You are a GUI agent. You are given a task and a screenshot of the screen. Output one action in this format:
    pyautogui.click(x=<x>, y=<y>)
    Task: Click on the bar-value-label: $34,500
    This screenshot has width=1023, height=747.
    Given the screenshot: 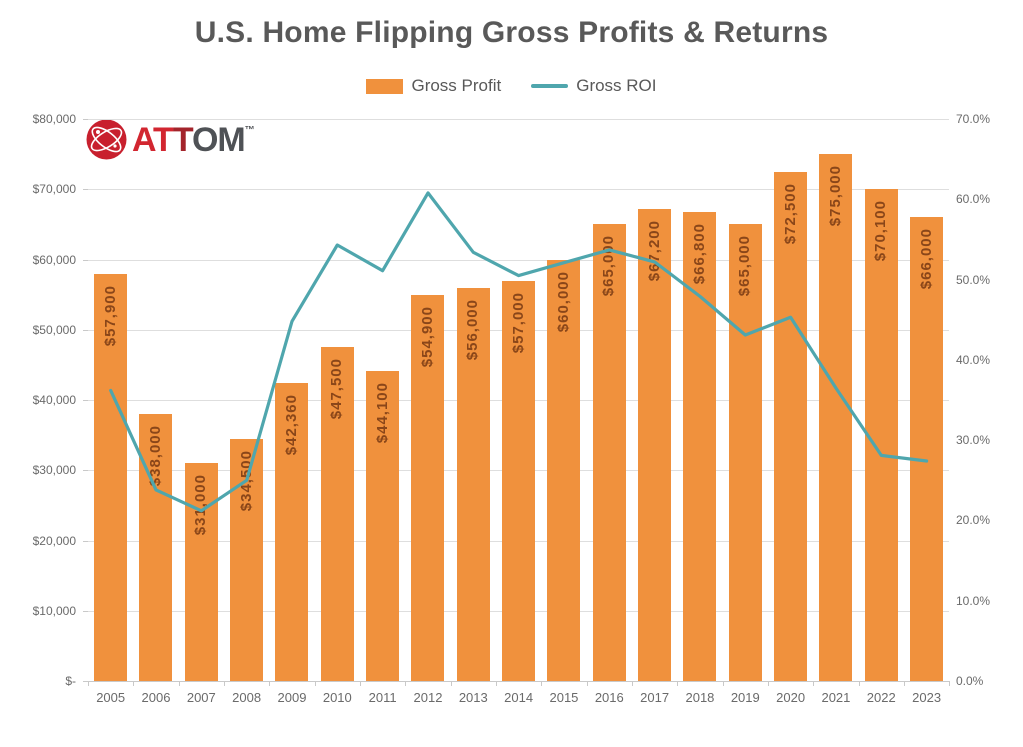 What is the action you would take?
    pyautogui.click(x=246, y=480)
    